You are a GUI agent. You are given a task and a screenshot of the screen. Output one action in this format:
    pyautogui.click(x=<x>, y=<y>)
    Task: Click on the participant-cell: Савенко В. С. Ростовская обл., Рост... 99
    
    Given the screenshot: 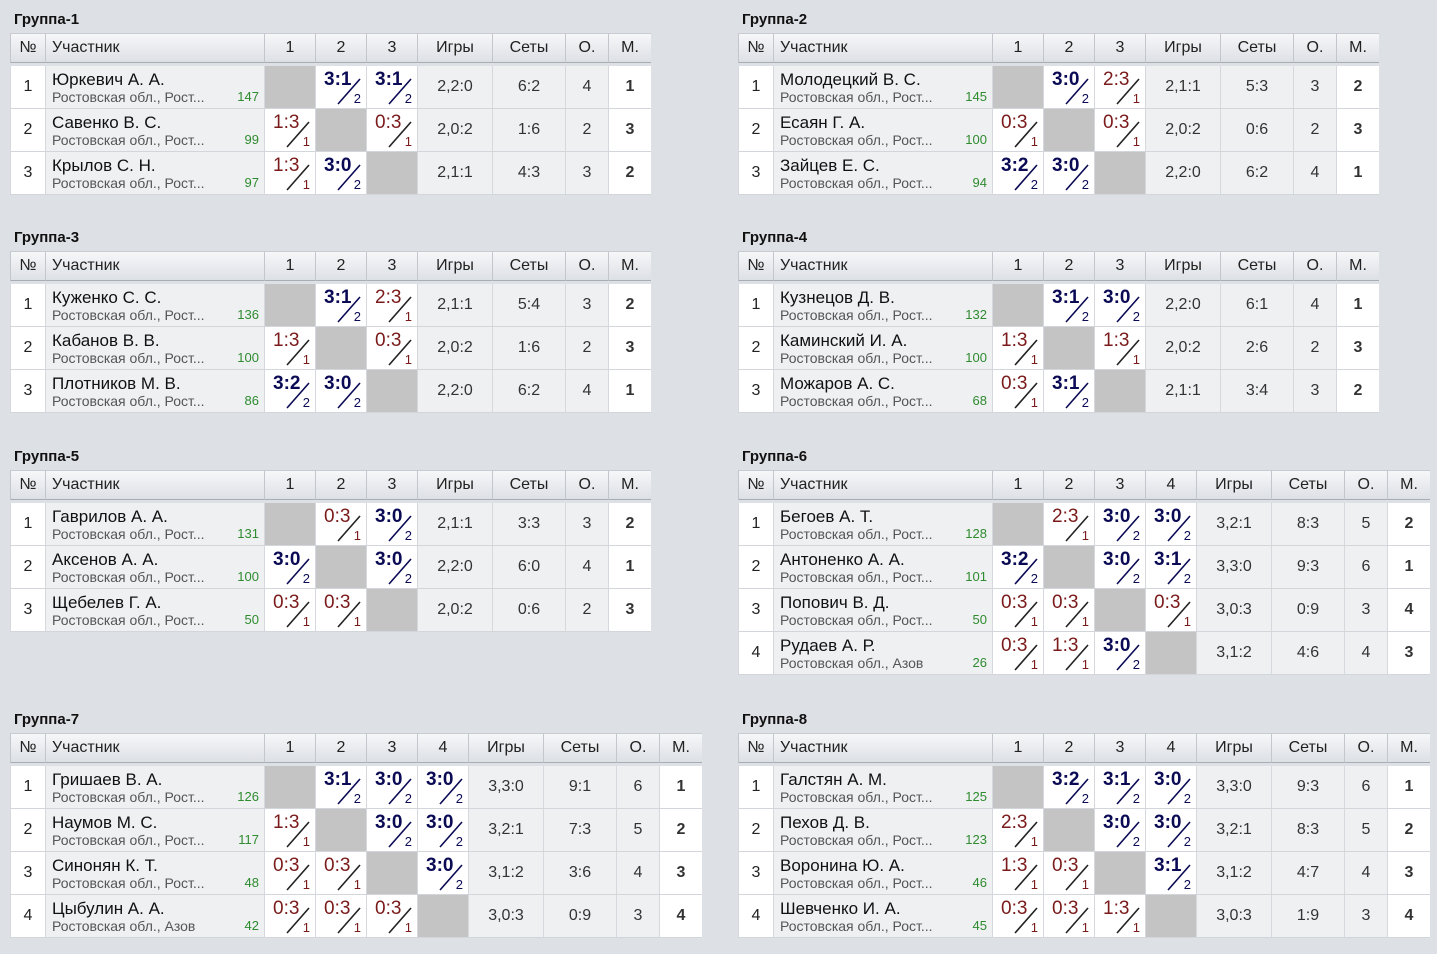 What is the action you would take?
    pyautogui.click(x=154, y=130)
    